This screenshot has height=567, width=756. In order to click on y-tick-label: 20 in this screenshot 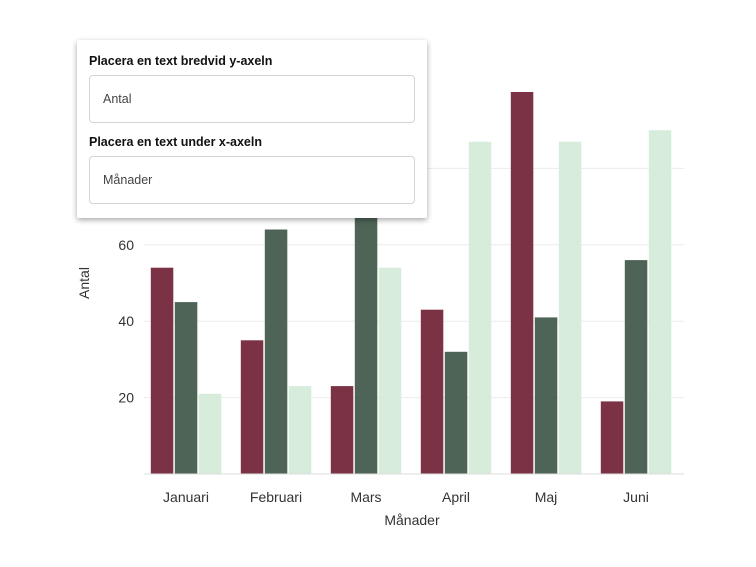, I will do `click(126, 398)`.